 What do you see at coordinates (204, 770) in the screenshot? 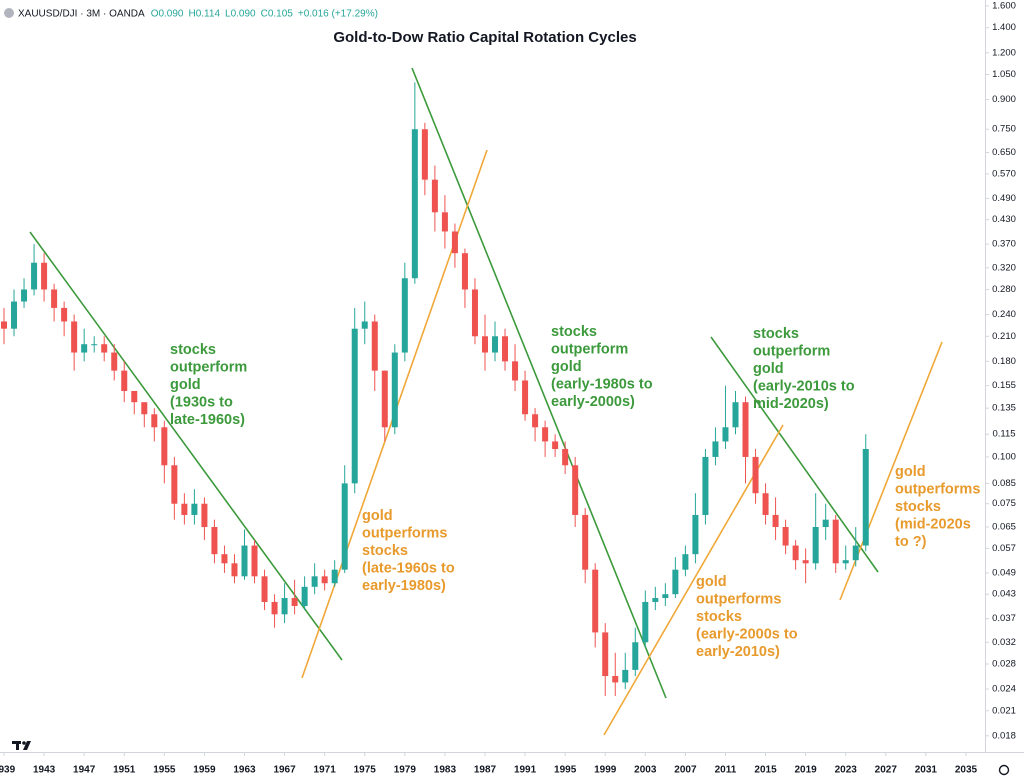
I see `x-tick-label: 1959` at bounding box center [204, 770].